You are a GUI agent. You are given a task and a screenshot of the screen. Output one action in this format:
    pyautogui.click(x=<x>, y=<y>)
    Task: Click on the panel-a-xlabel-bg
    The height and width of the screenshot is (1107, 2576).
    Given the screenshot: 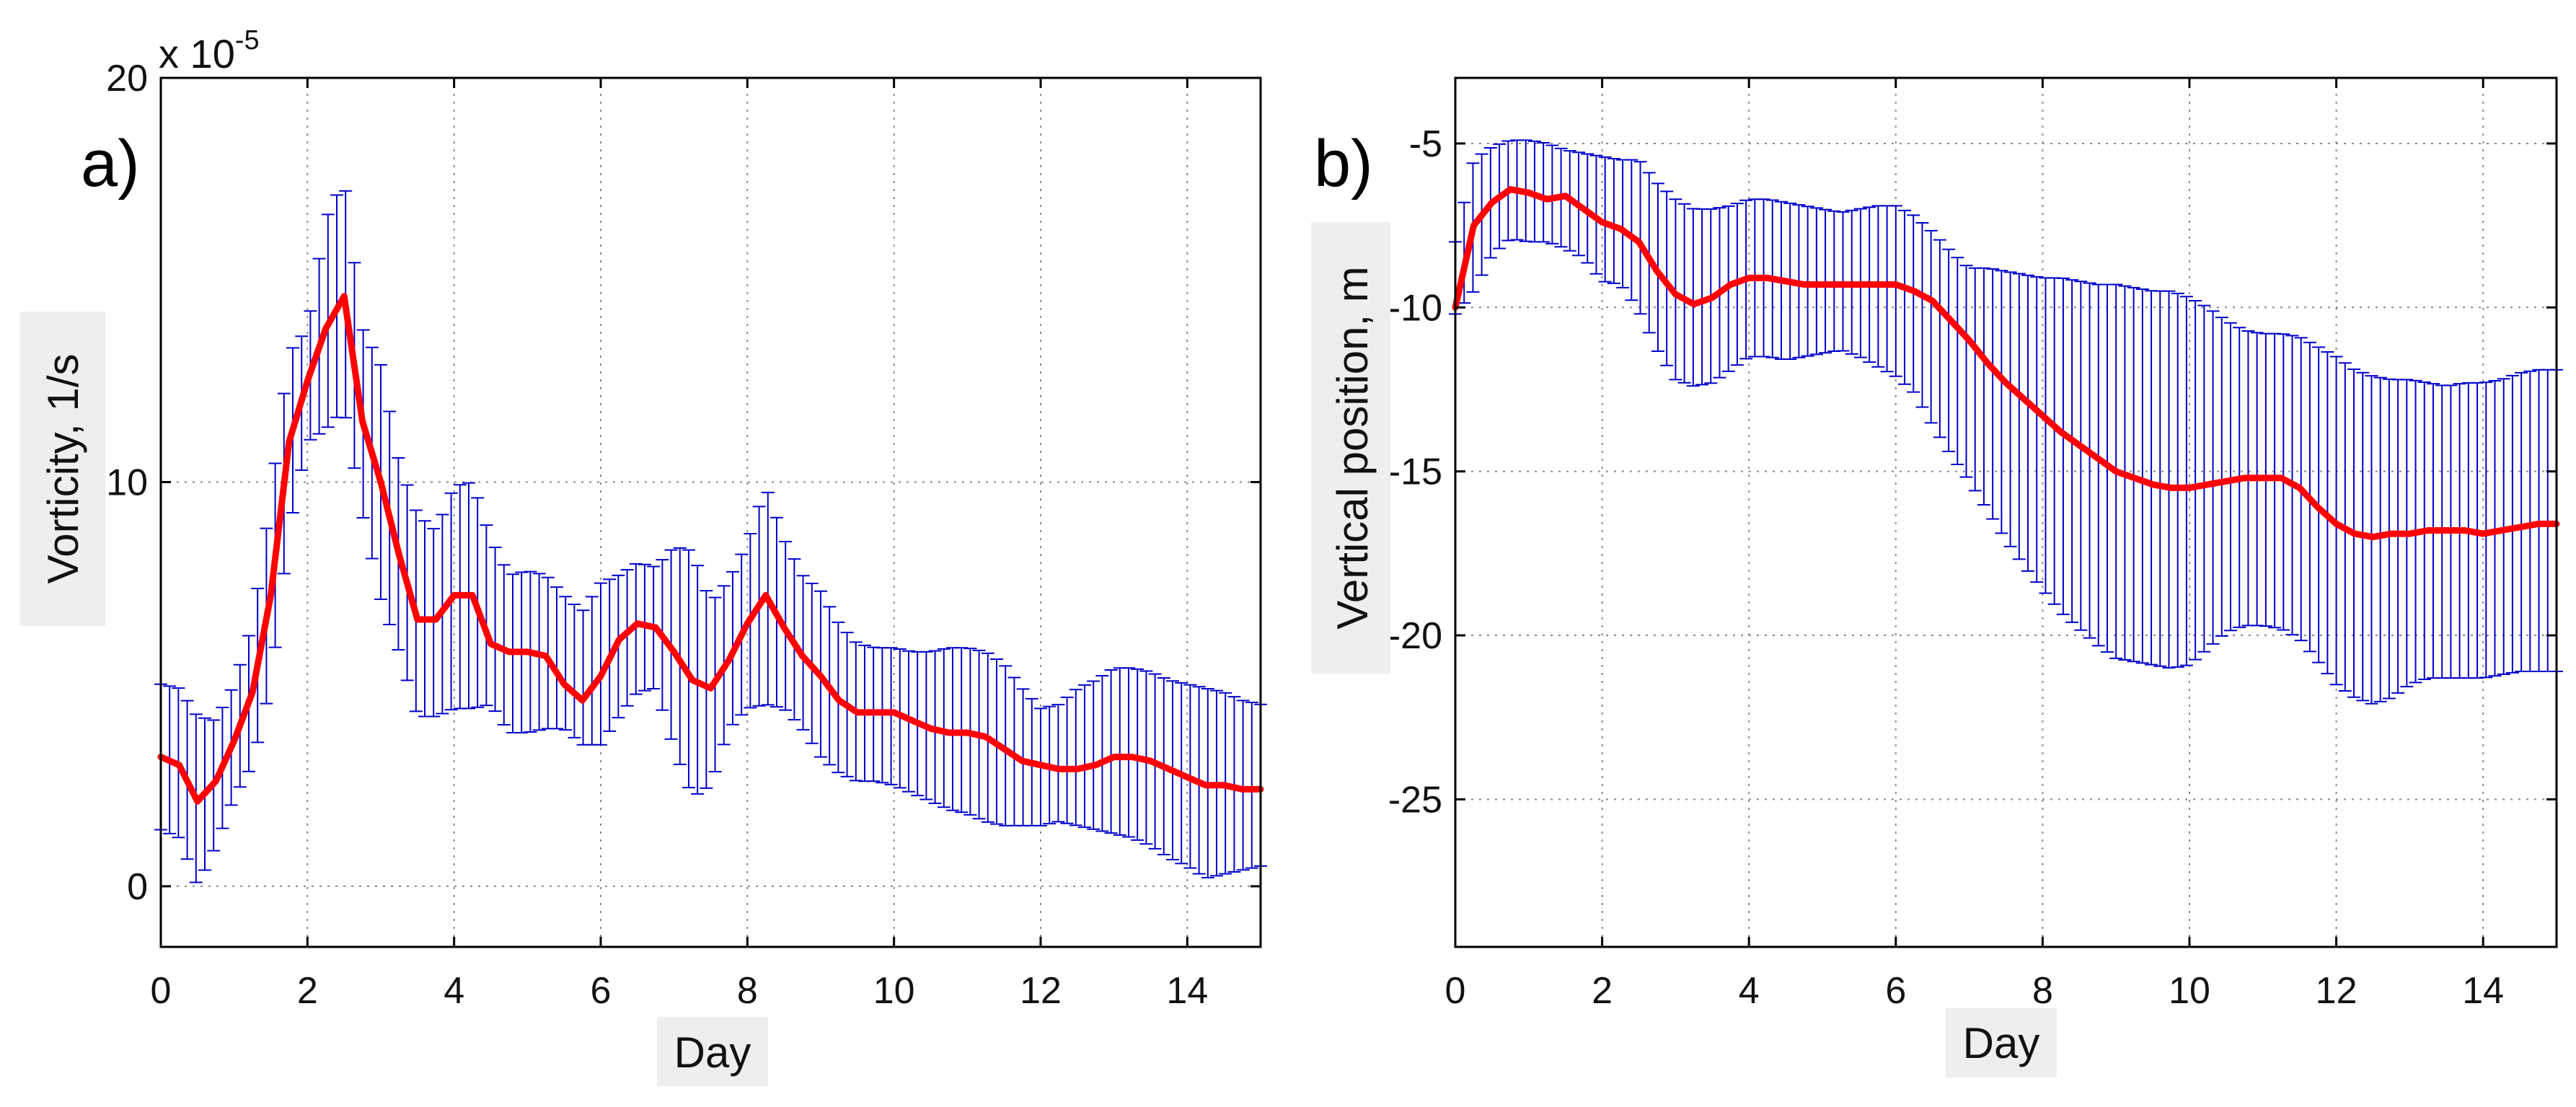 What is the action you would take?
    pyautogui.click(x=712, y=1051)
    